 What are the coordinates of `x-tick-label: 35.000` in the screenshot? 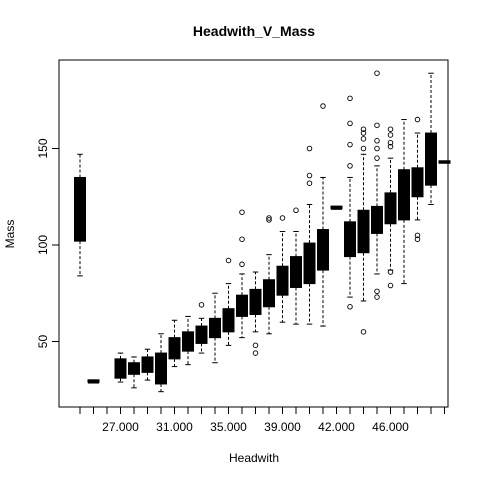 It's located at (228, 427).